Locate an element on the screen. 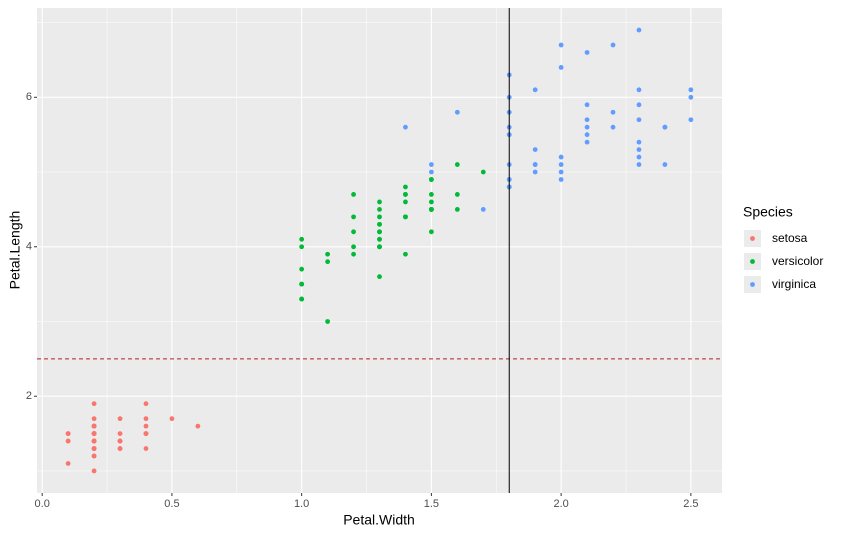  x-tick-label: 0.5 is located at coordinates (171, 504).